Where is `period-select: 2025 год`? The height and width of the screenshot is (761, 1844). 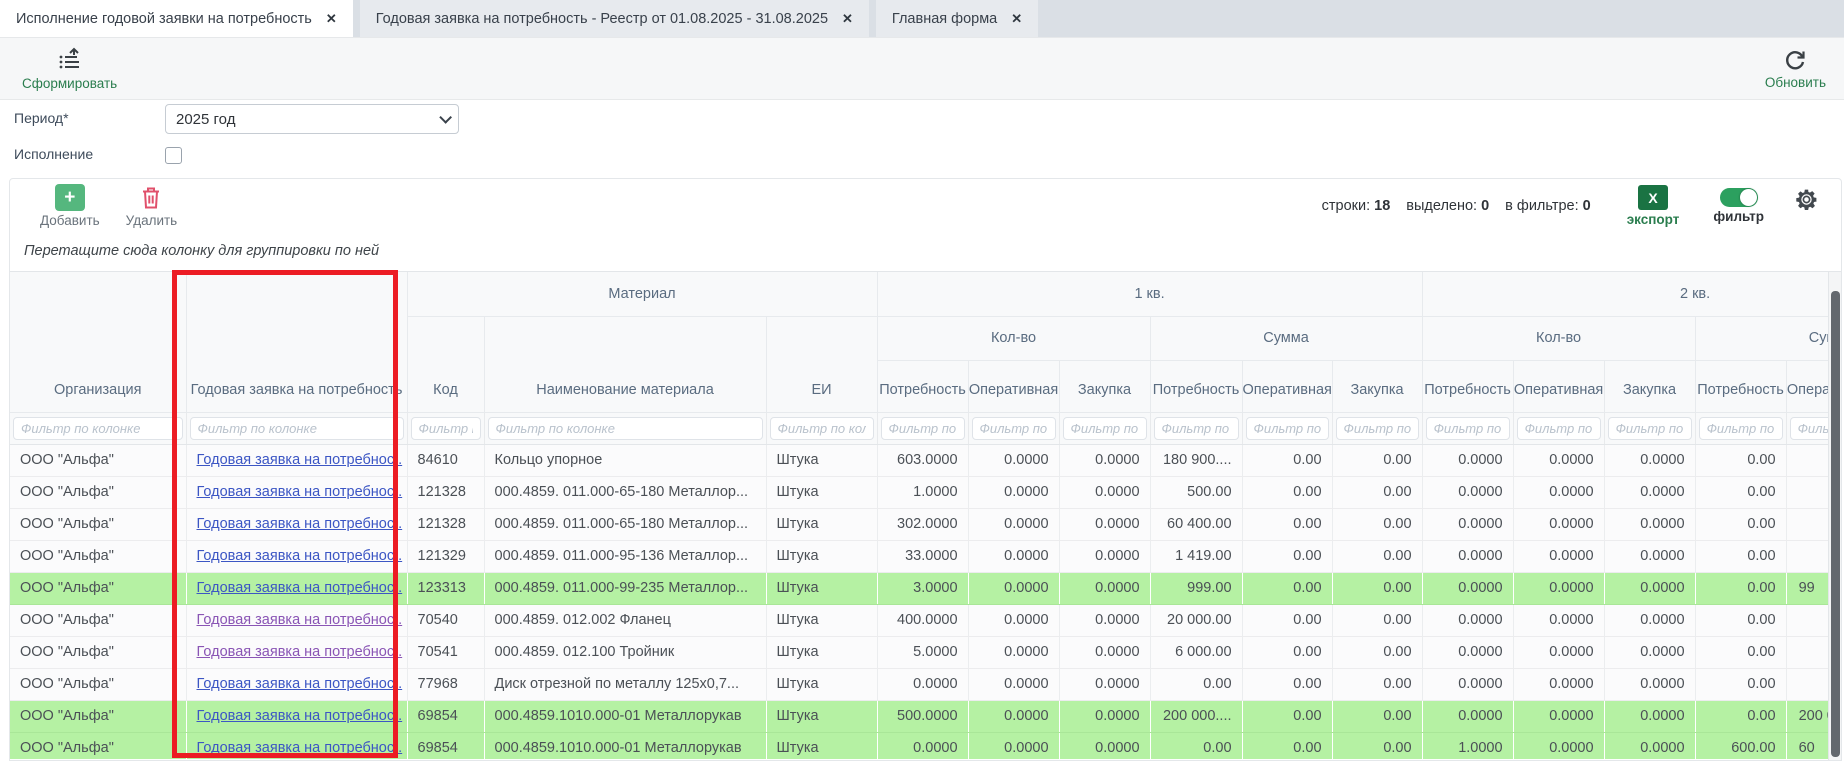
period-select: 2025 год is located at coordinates (312, 119).